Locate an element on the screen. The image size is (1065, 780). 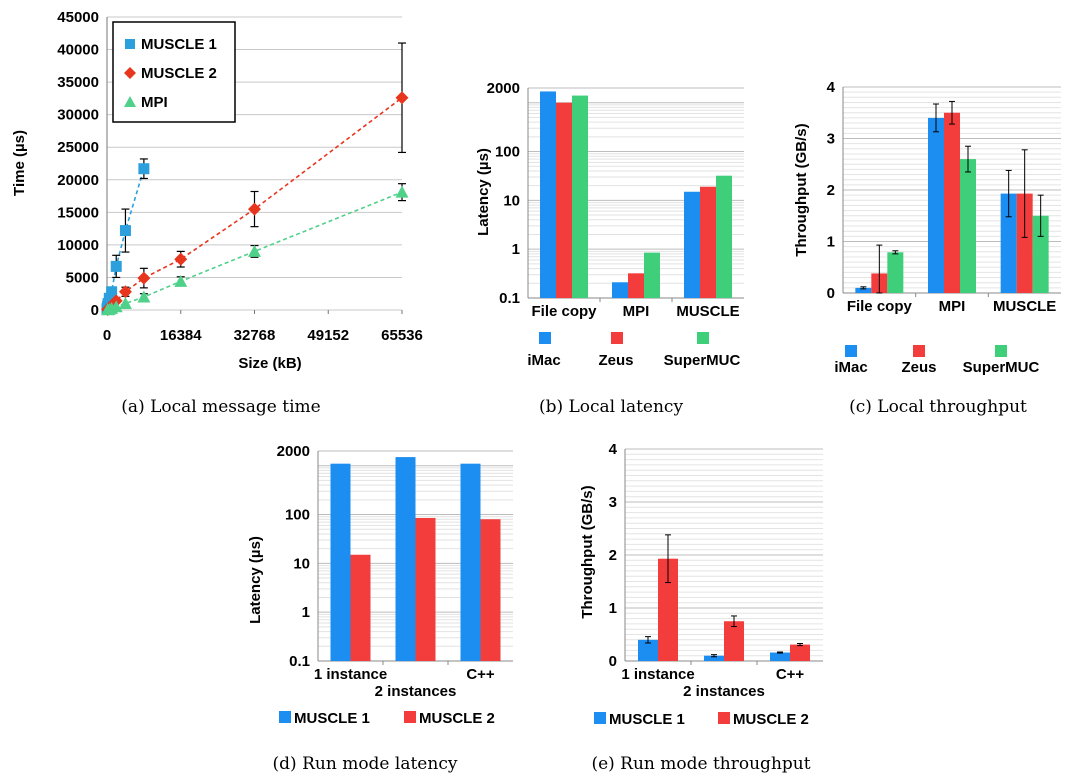
bar-muscle-1-c is located at coordinates (470, 562).